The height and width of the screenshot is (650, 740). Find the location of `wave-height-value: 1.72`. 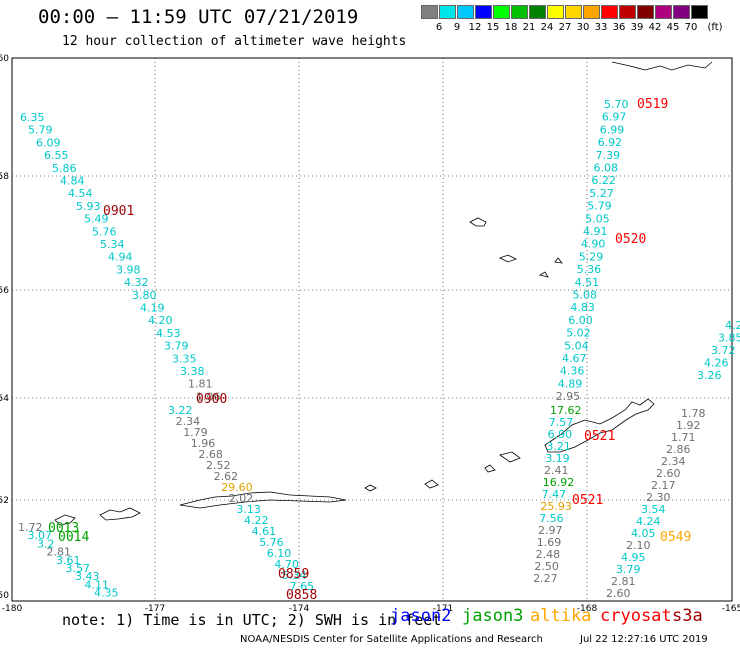

wave-height-value: 1.72 is located at coordinates (30, 527).